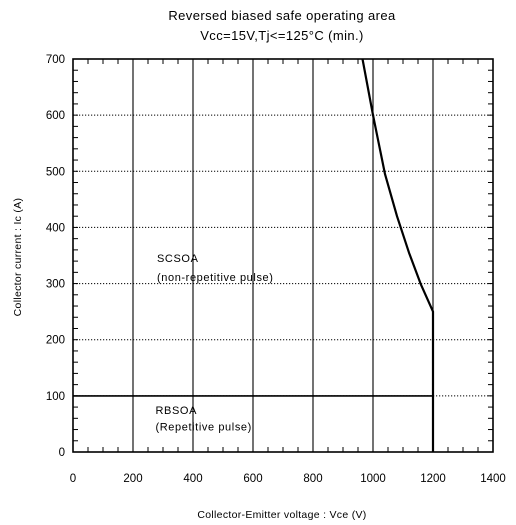 This screenshot has width=516, height=525. What do you see at coordinates (55, 228) in the screenshot?
I see `y-tick-label-400: 400` at bounding box center [55, 228].